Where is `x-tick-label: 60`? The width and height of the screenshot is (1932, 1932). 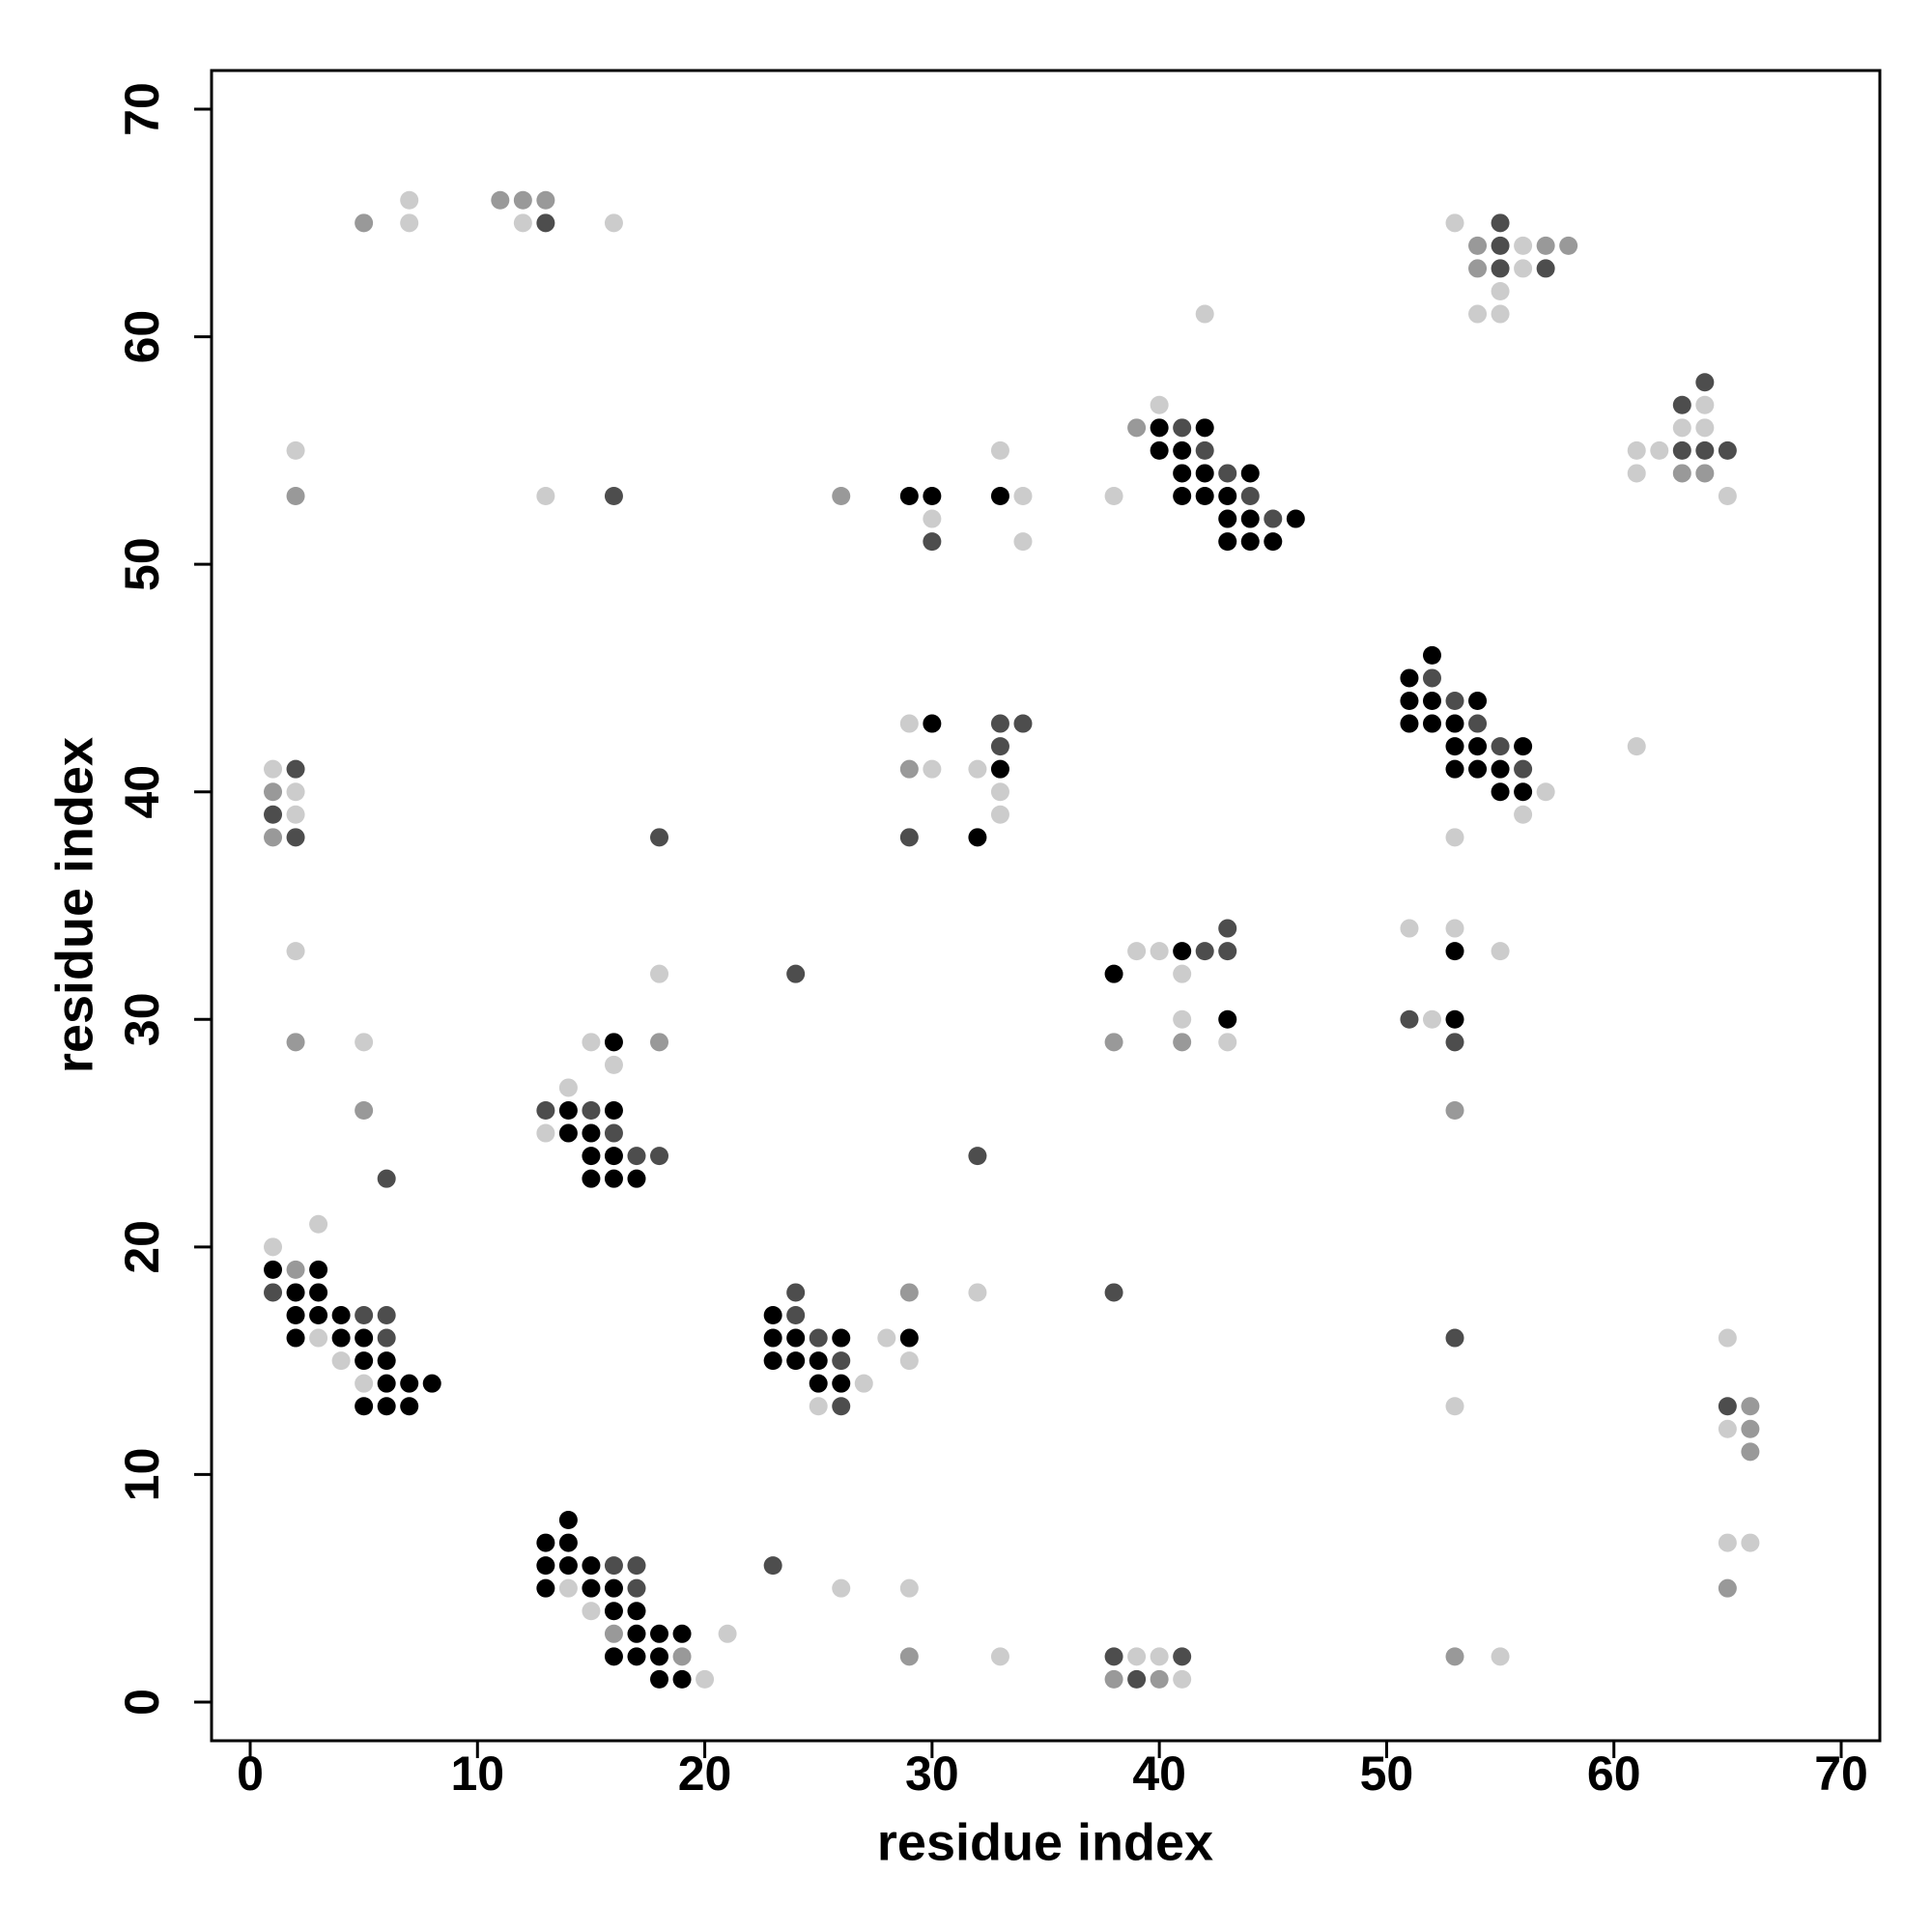
x-tick-label: 60 is located at coordinates (1614, 1774).